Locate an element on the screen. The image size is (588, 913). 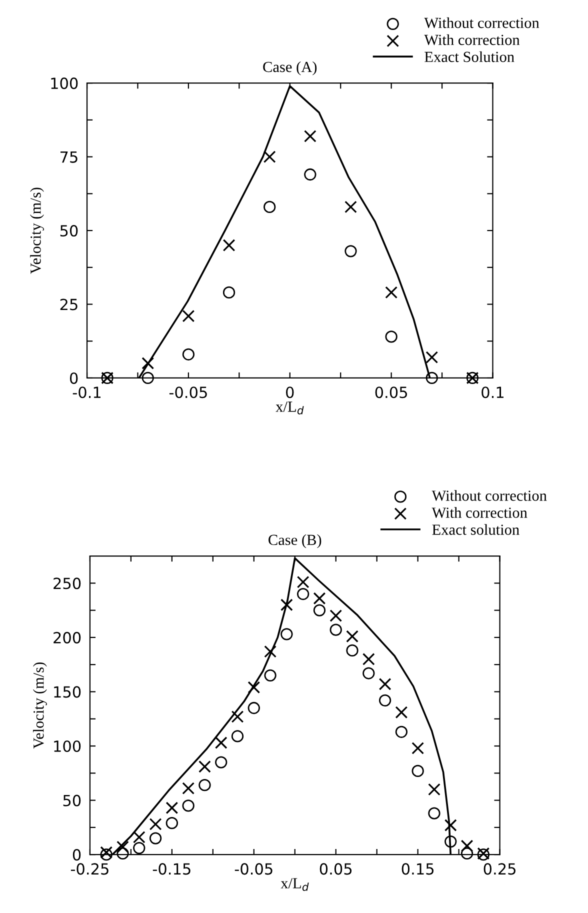
y-tick-label: 75 is located at coordinates (69, 157).